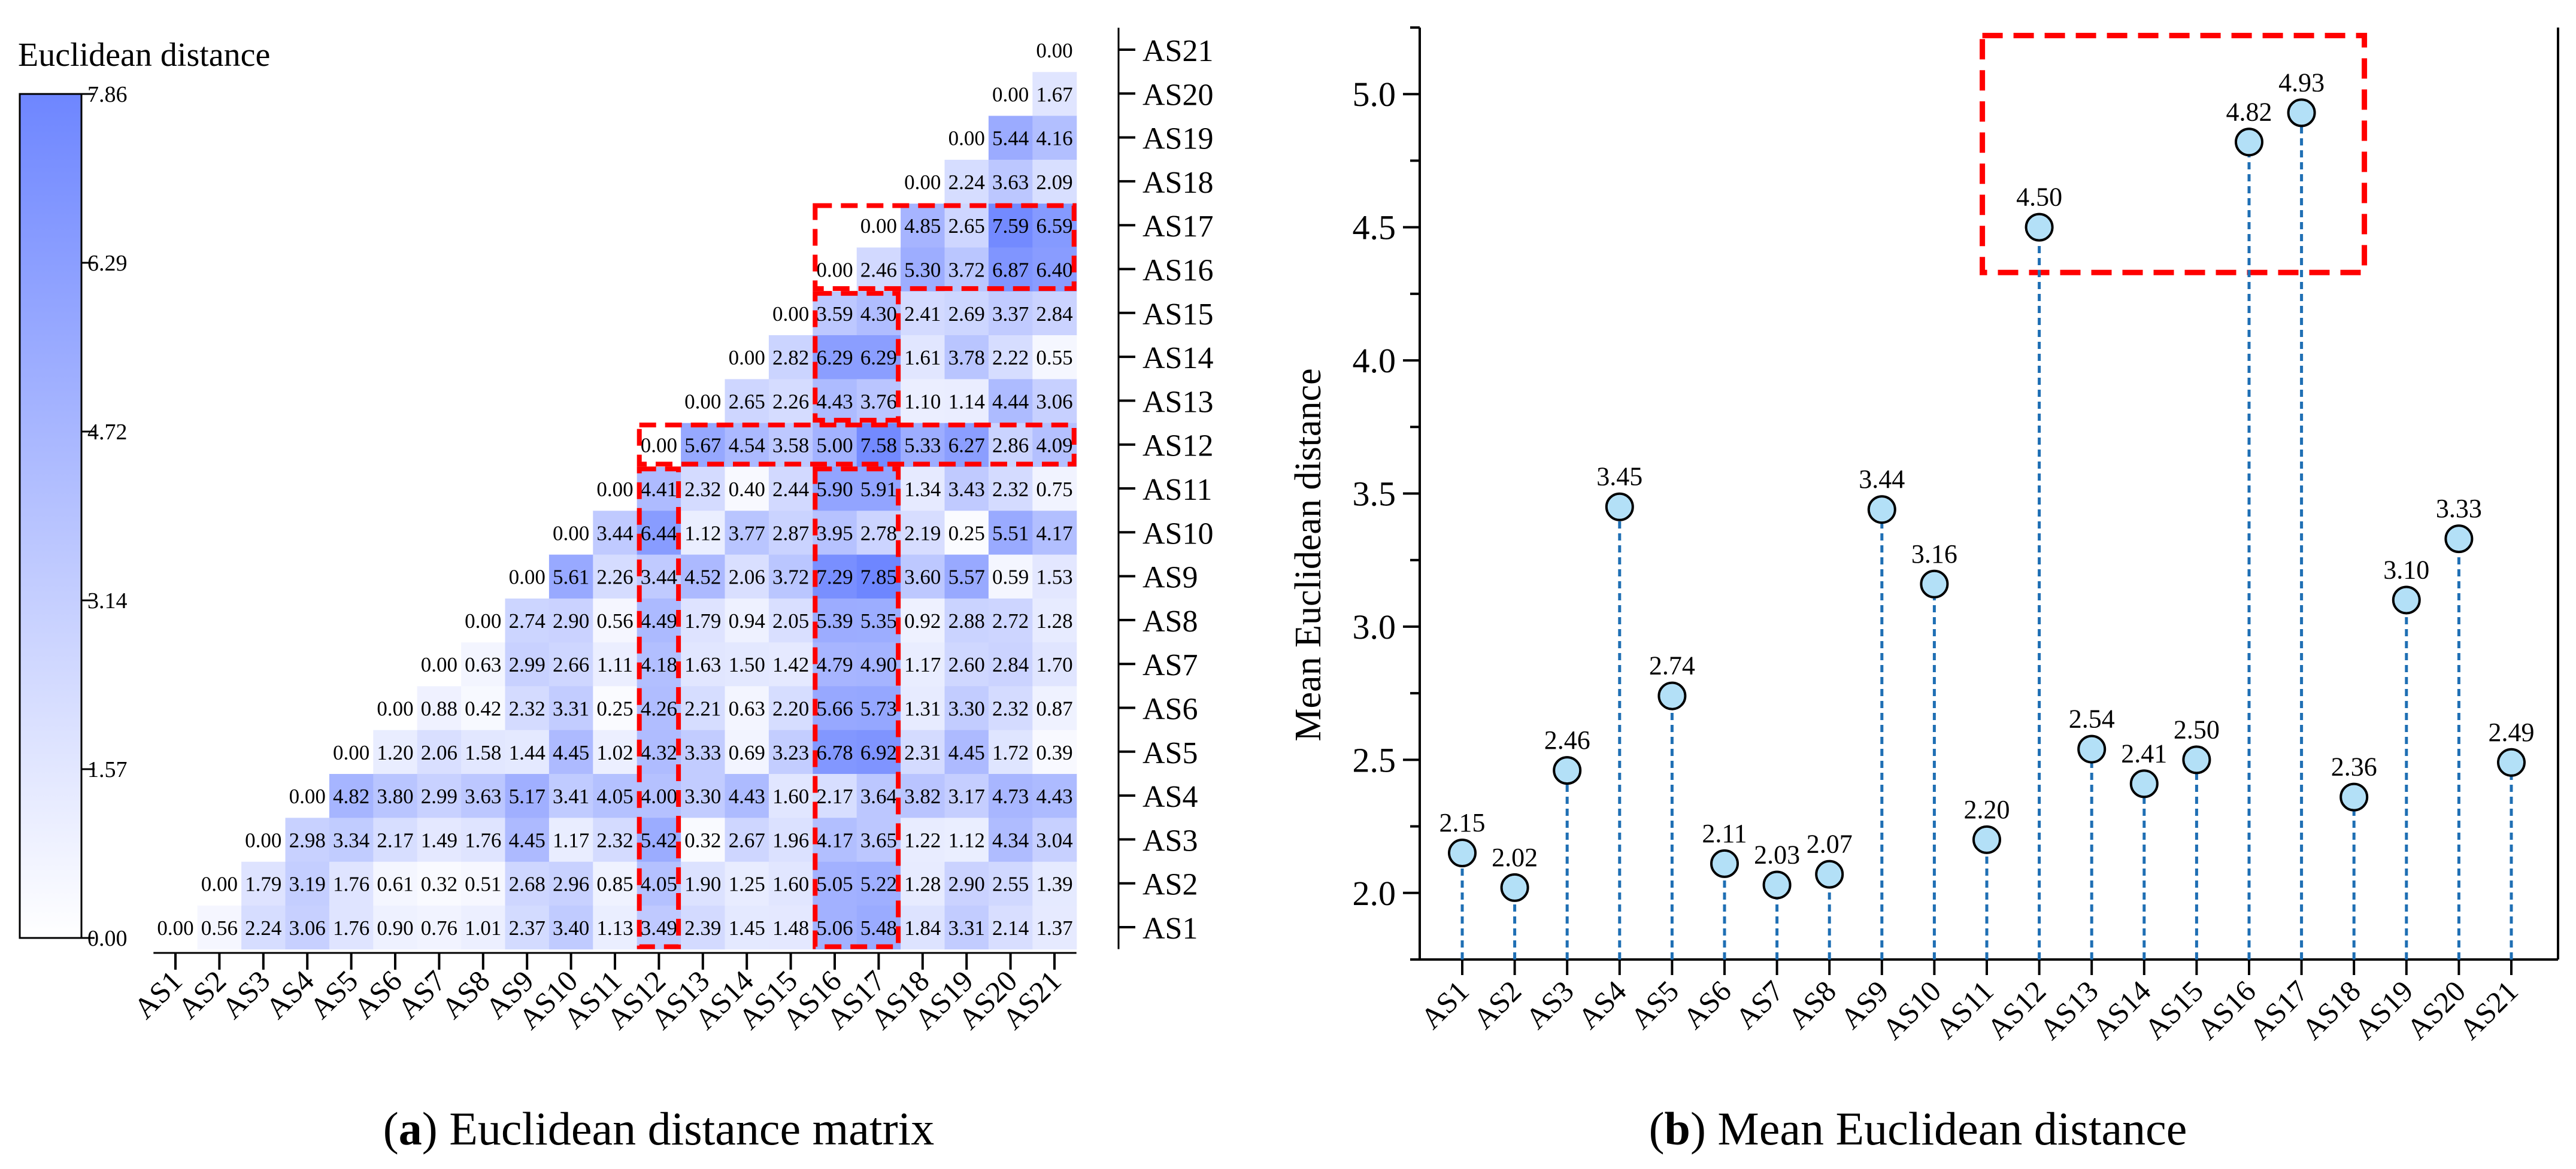 The width and height of the screenshot is (2576, 1169). Describe the element at coordinates (878, 884) in the screenshot. I see `heatmap-value: 5.22` at that location.